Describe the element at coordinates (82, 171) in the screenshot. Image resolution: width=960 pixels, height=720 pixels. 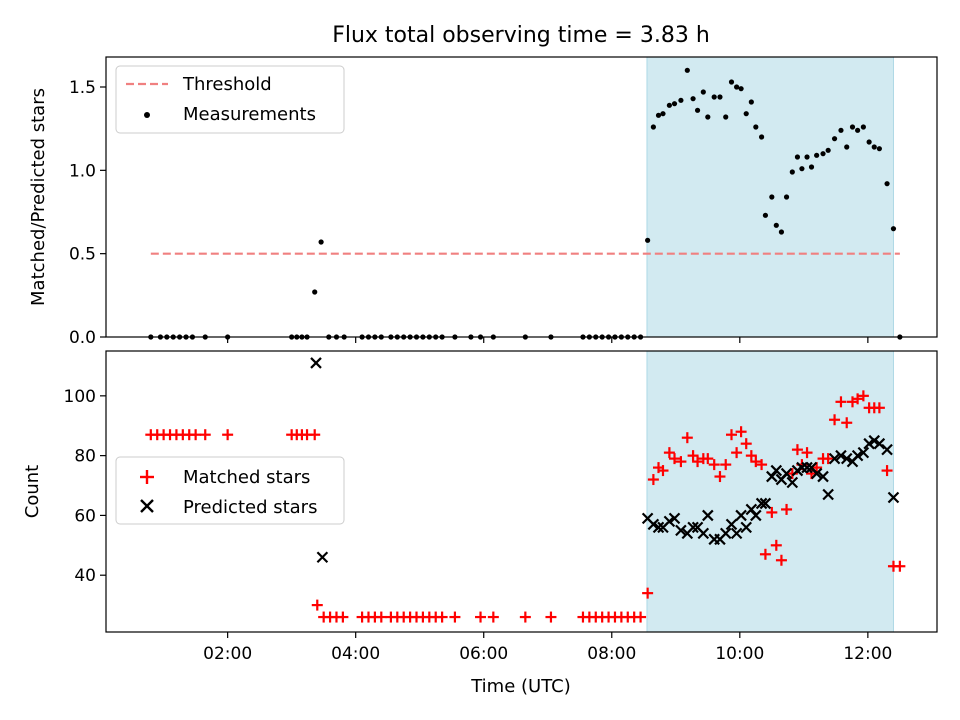
I see `y-tick-label: 1.0` at that location.